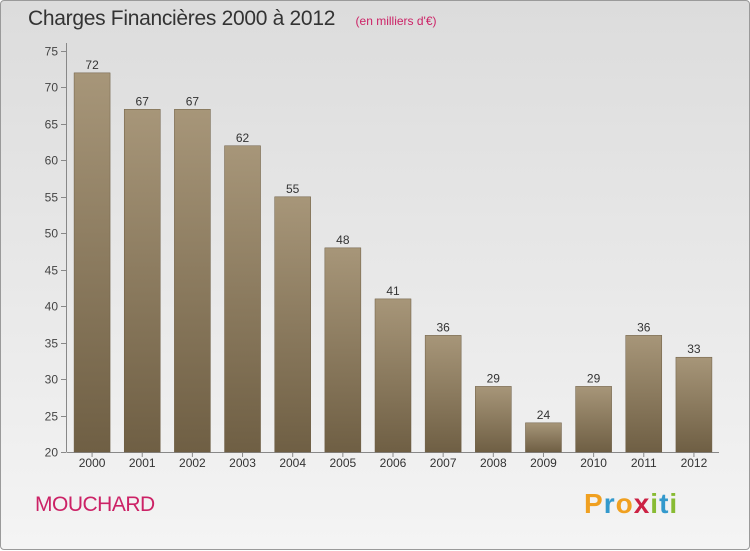 The height and width of the screenshot is (551, 750). Describe the element at coordinates (642, 503) in the screenshot. I see `logo-letter: x` at that location.